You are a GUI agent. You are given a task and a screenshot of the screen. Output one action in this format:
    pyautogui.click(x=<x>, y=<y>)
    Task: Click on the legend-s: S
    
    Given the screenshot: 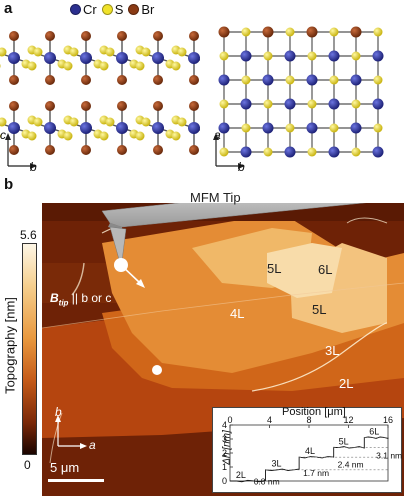 What is the action you would take?
    pyautogui.click(x=119, y=9)
    